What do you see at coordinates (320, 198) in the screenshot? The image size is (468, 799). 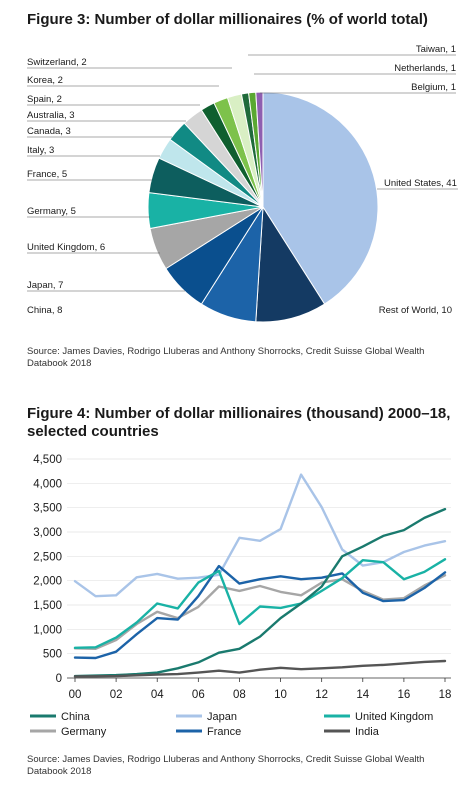 I see `pie-slice-united-states` at bounding box center [320, 198].